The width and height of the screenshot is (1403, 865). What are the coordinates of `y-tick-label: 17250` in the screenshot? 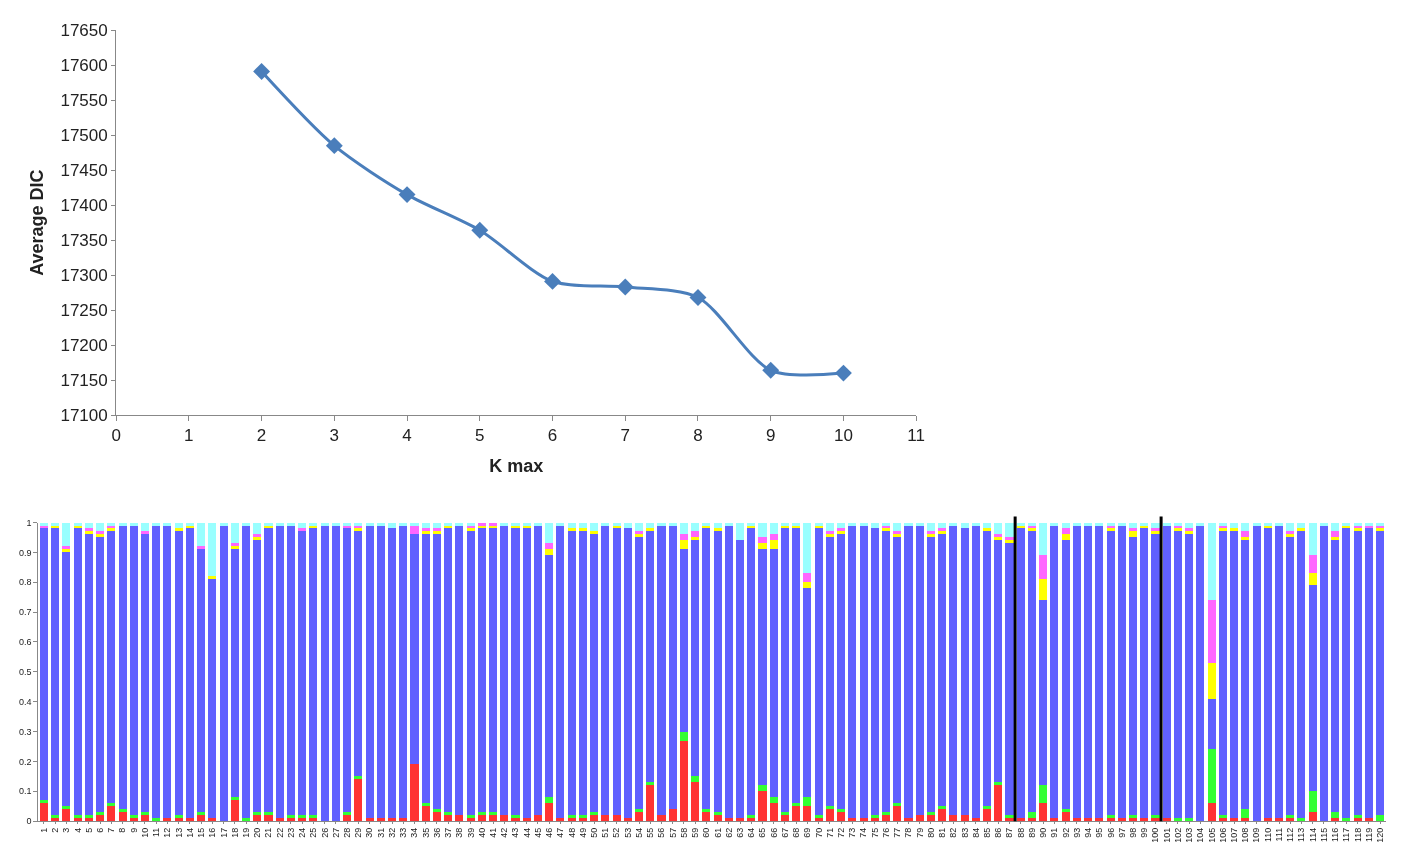 It's located at (84, 311).